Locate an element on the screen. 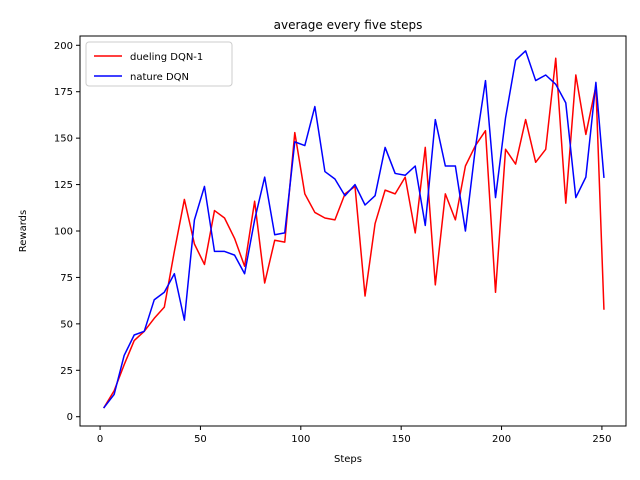 The height and width of the screenshot is (480, 640). y-axis: 0 25 50 75 100 125 150 175 200 is located at coordinates (67, 232).